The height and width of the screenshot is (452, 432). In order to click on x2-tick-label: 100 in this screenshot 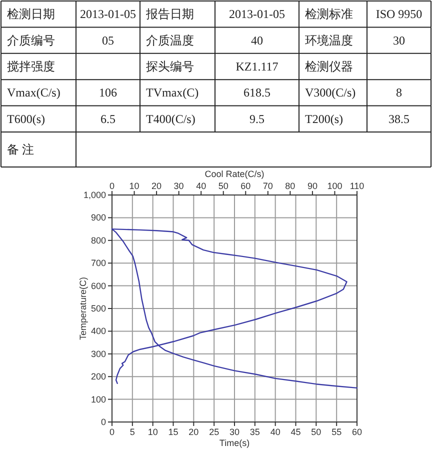, I will do `click(334, 186)`.